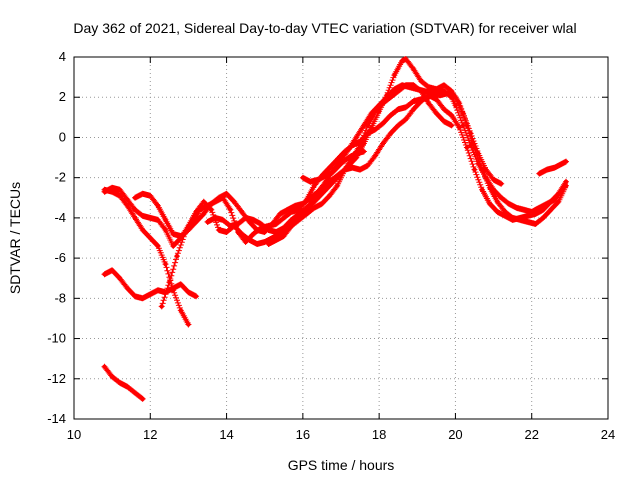  I want to click on y-tick-label: -6, so click(60, 257).